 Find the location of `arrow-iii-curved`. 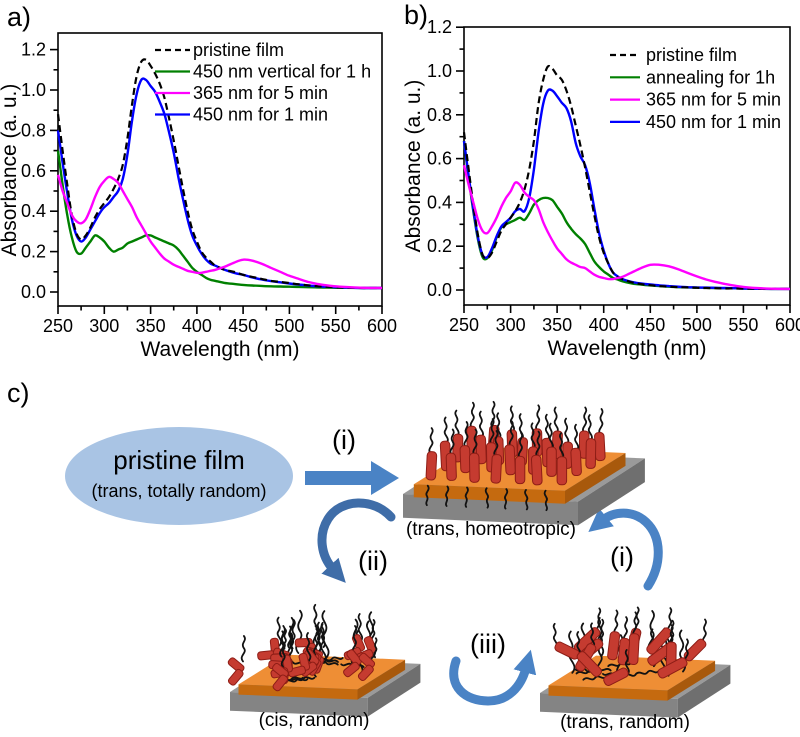

arrow-iii-curved is located at coordinates (493, 677).